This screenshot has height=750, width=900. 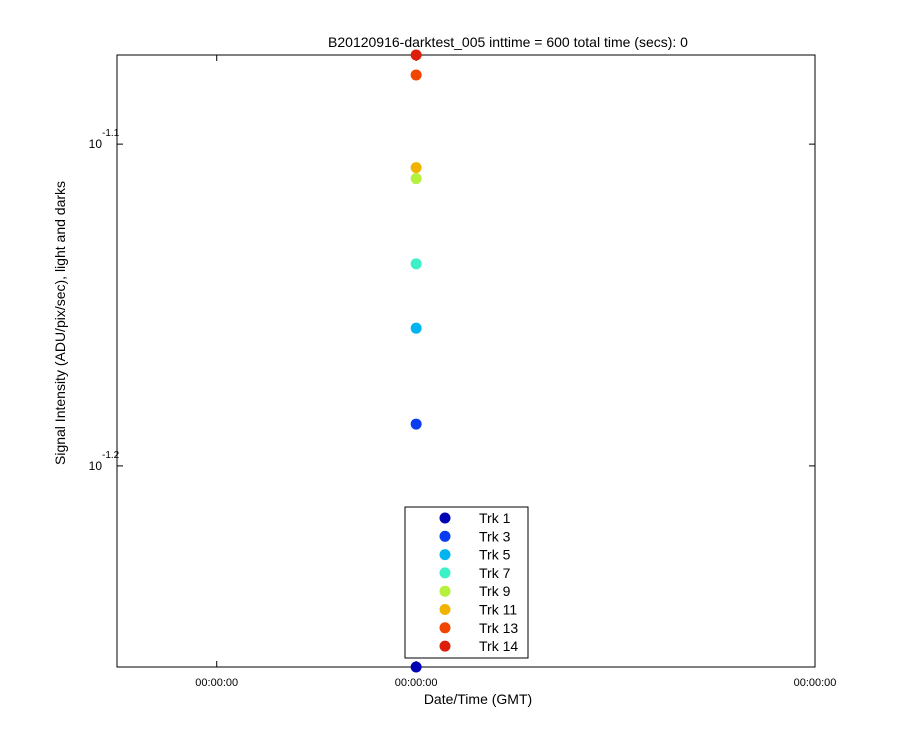 I want to click on legend-label: Trk 14, so click(x=498, y=646).